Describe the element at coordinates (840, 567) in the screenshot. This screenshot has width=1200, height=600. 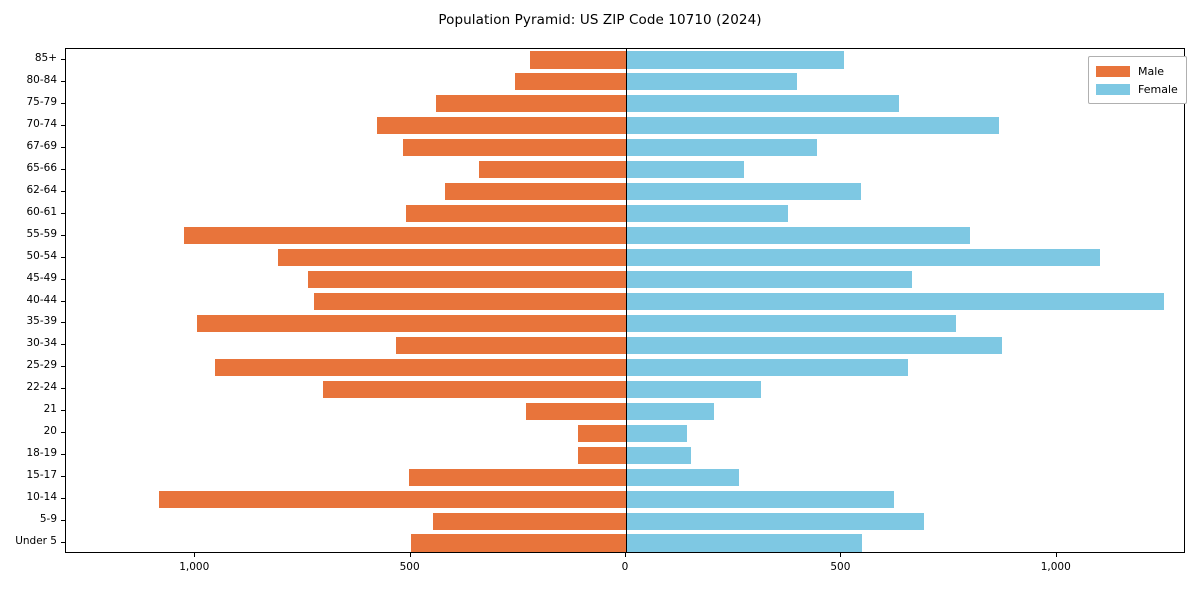
I see `x-tick-label: 500` at that location.